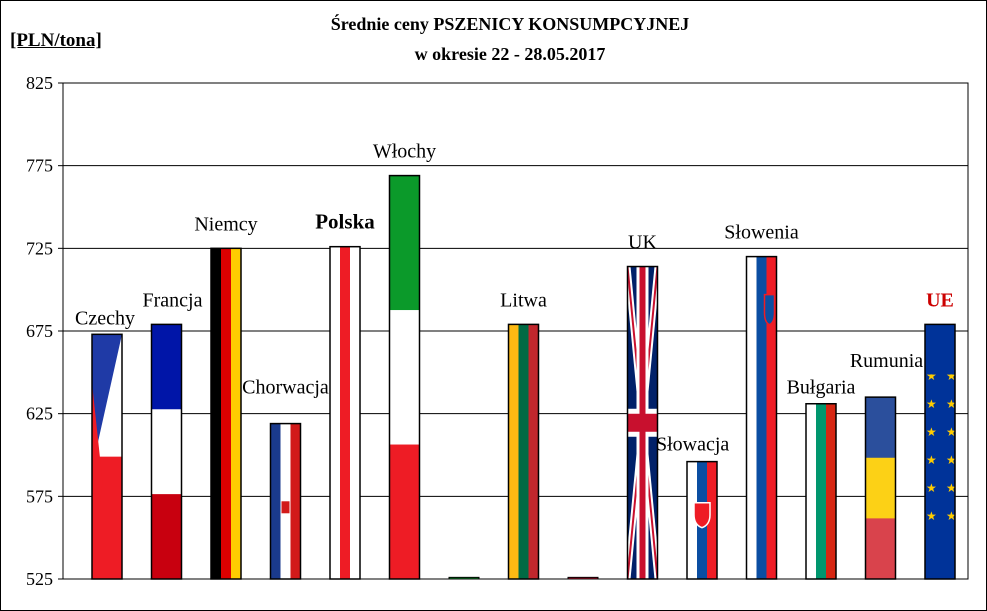 The height and width of the screenshot is (611, 987). Describe the element at coordinates (39, 331) in the screenshot. I see `y-tick-label: 675` at that location.